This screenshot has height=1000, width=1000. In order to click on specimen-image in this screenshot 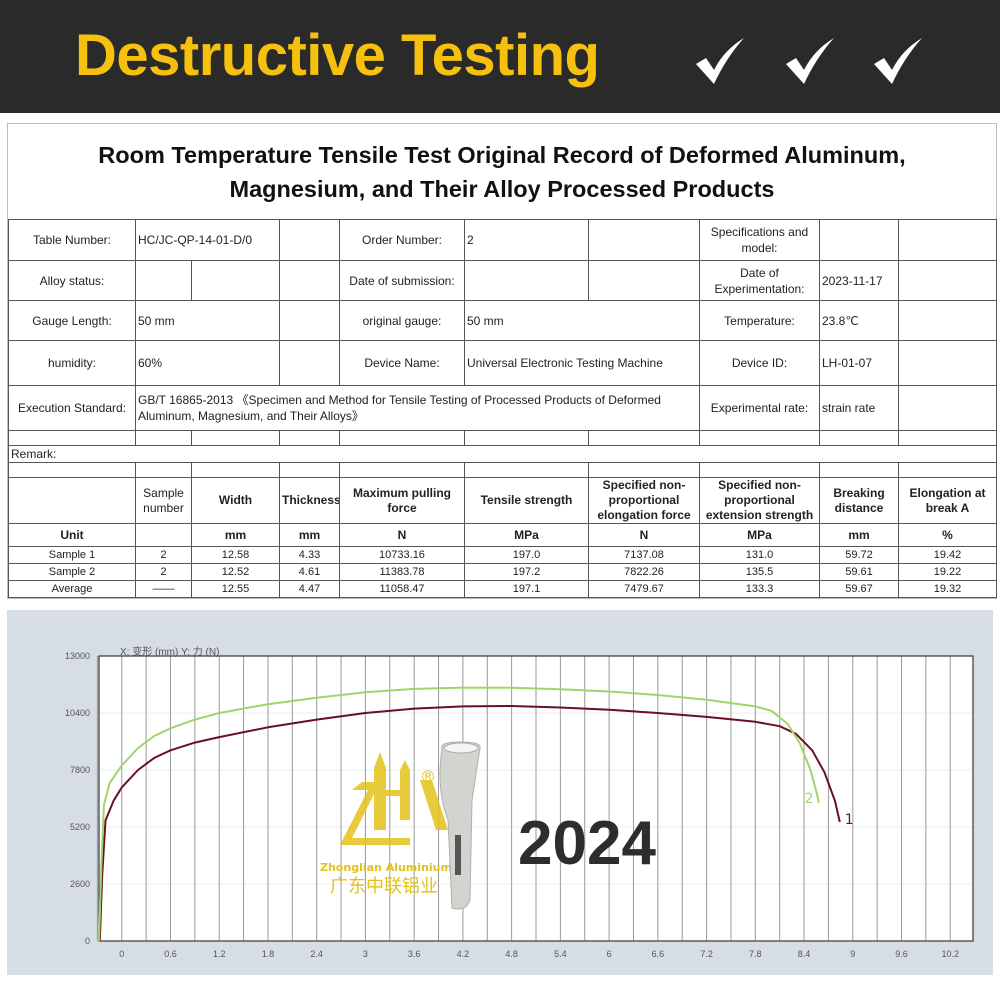, I will do `click(460, 825)`.